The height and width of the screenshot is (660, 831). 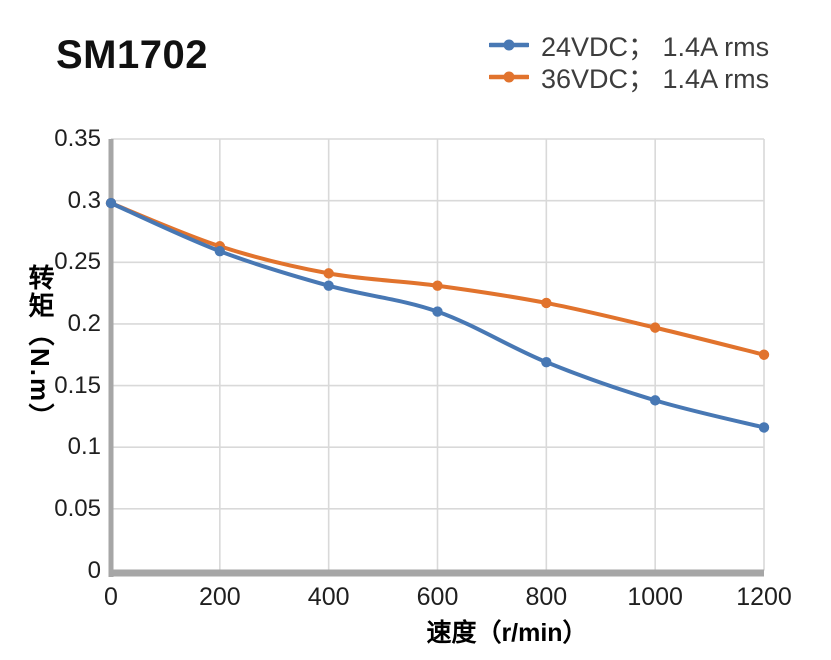 What do you see at coordinates (546, 597) in the screenshot?
I see `x-tick-label: 800` at bounding box center [546, 597].